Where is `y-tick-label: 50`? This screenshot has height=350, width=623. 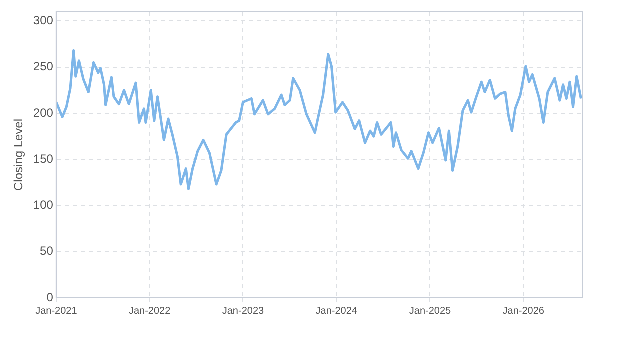
y-tick-label: 50 is located at coordinates (47, 251).